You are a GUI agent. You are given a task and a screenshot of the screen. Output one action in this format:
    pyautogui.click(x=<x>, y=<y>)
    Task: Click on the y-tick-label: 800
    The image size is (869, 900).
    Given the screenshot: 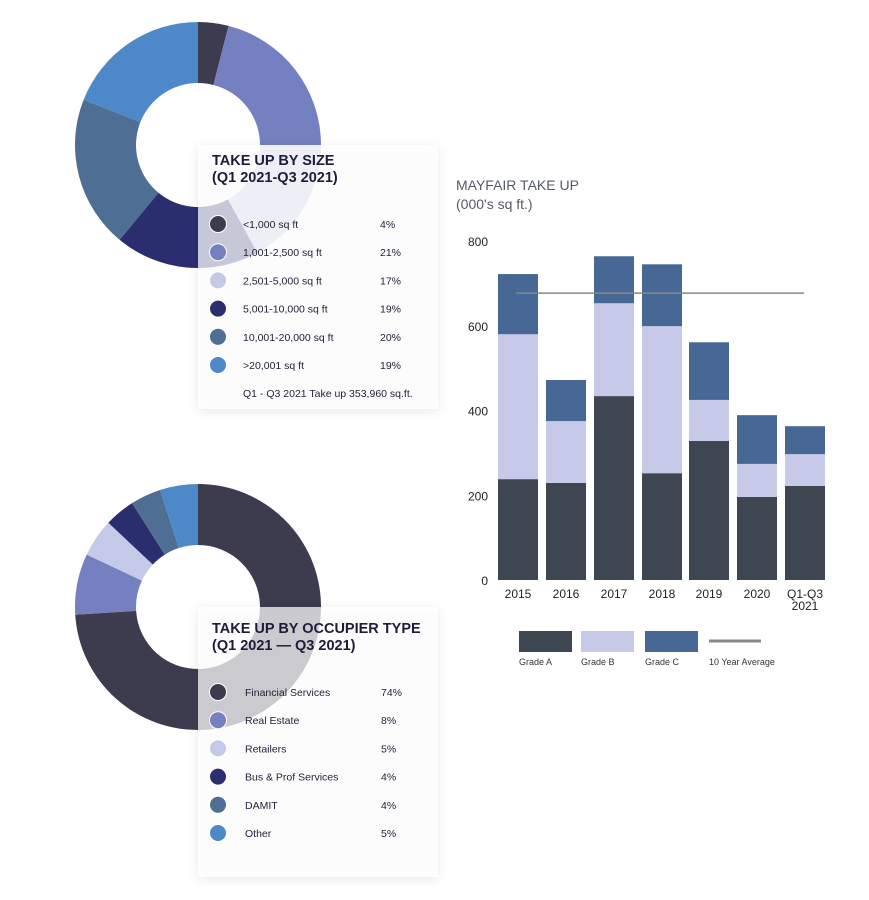 What is the action you would take?
    pyautogui.click(x=478, y=242)
    